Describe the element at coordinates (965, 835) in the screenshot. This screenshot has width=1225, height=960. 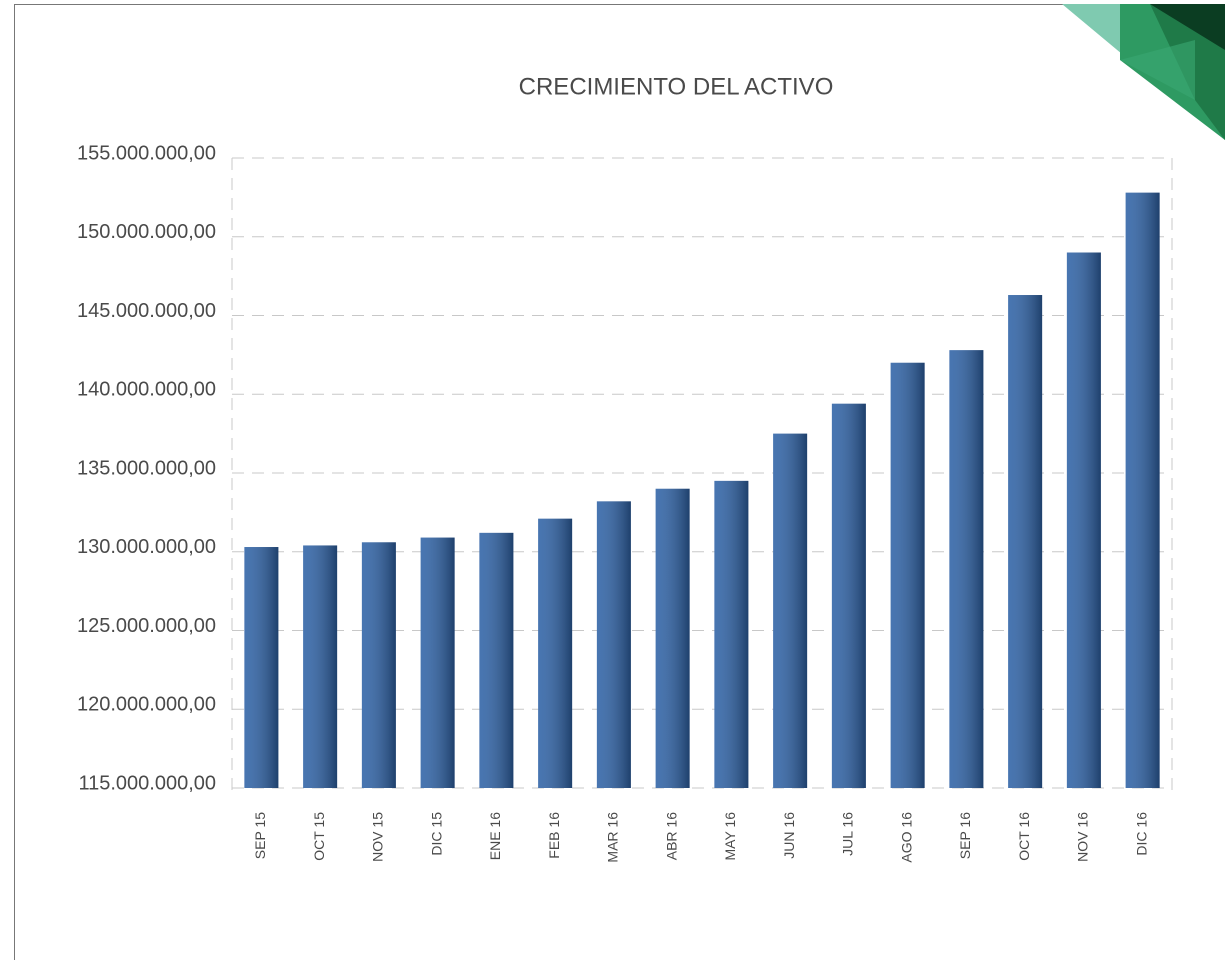
I see `x-tick-label: SEP 16` at that location.